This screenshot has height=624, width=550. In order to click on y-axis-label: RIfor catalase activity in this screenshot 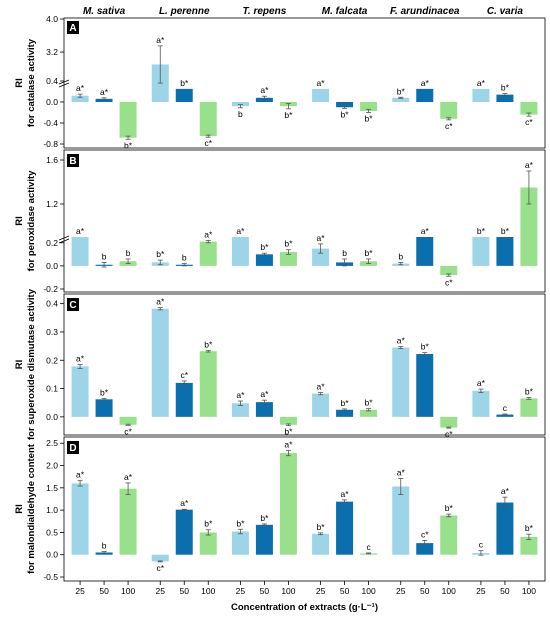, I will do `click(25, 82)`.